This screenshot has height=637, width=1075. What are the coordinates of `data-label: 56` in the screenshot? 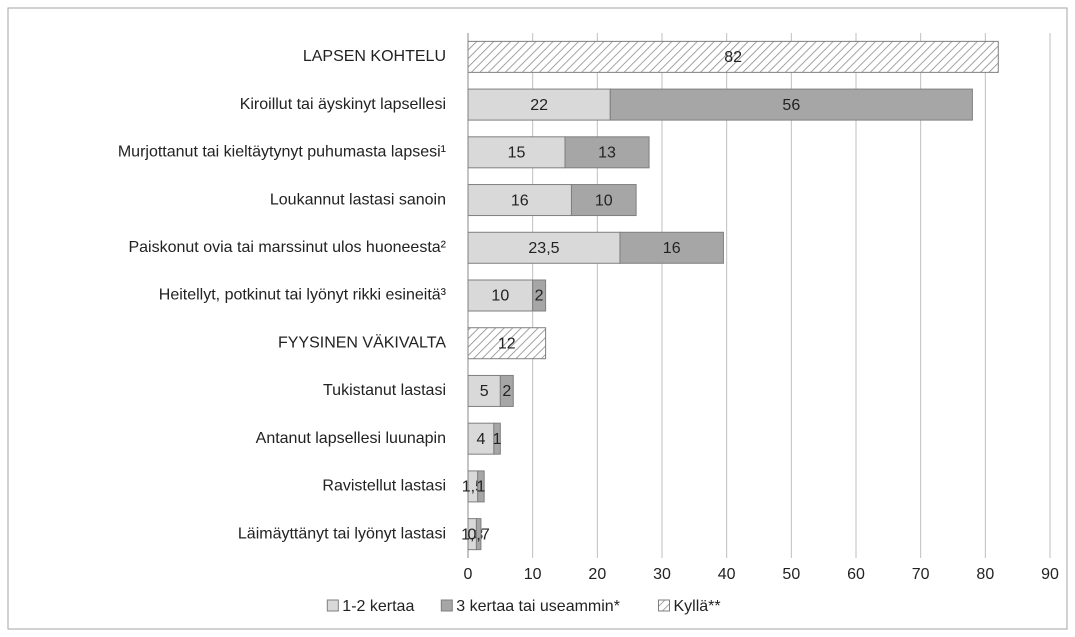 It's located at (791, 105).